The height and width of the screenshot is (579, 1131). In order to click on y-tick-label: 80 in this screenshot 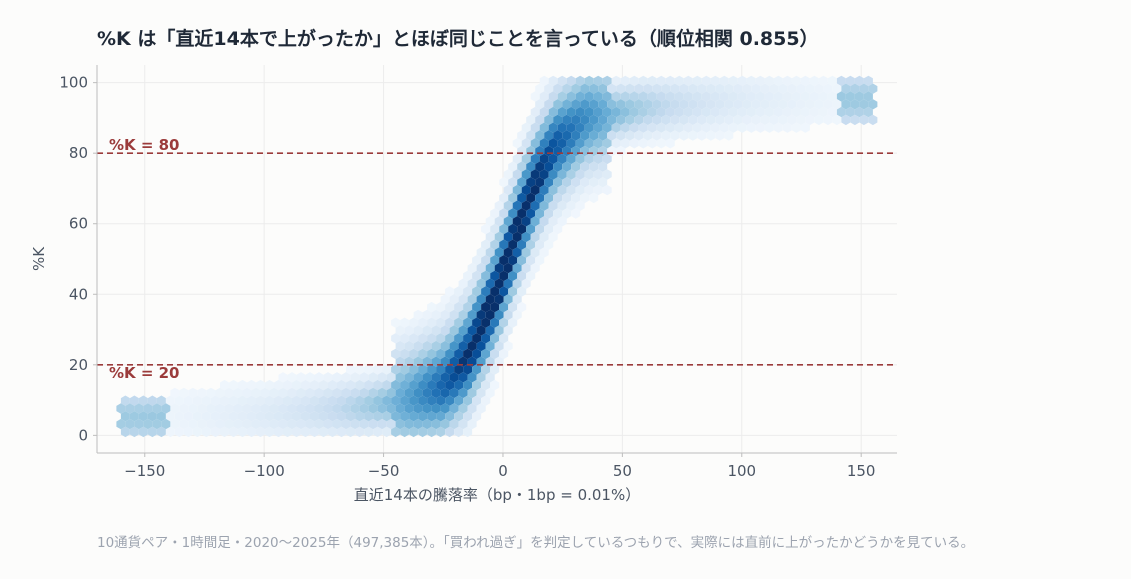, I will do `click(78, 153)`.